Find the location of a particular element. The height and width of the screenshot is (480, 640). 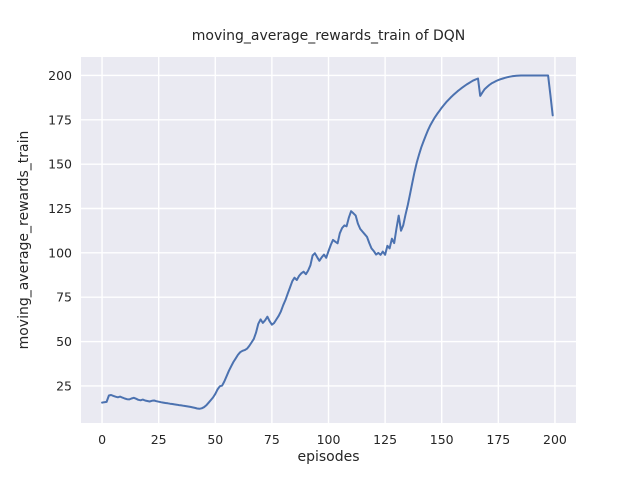

x-tick-label: 200 is located at coordinates (555, 439).